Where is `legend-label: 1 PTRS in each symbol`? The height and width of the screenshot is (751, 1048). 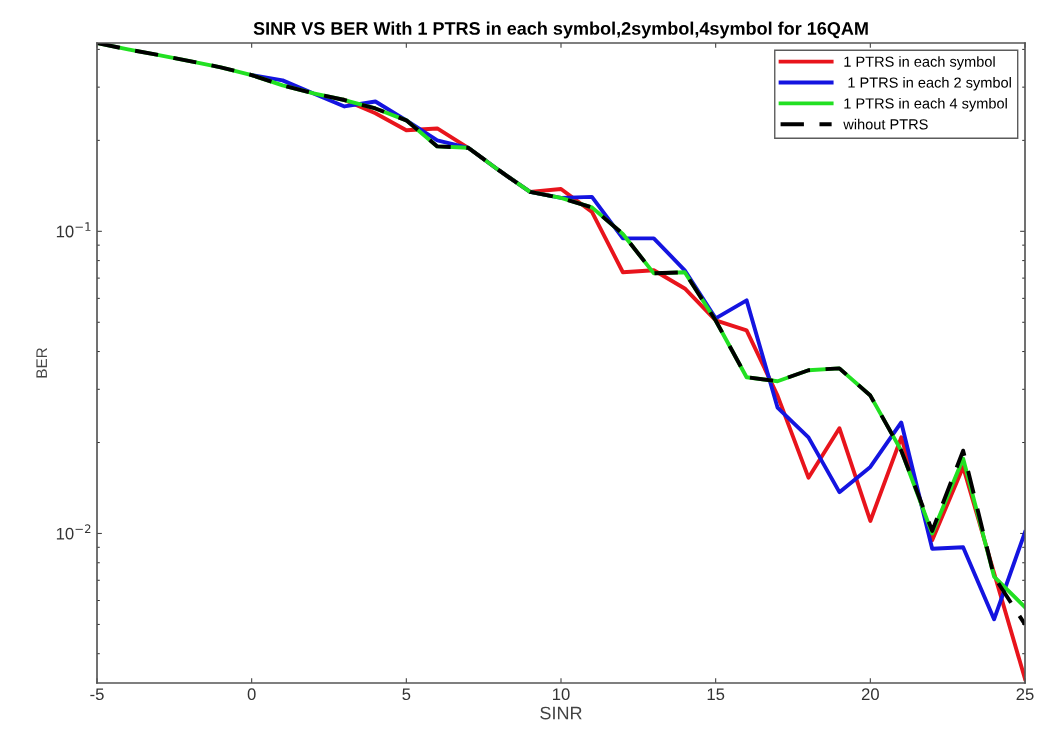 legend-label: 1 PTRS in each symbol is located at coordinates (919, 63).